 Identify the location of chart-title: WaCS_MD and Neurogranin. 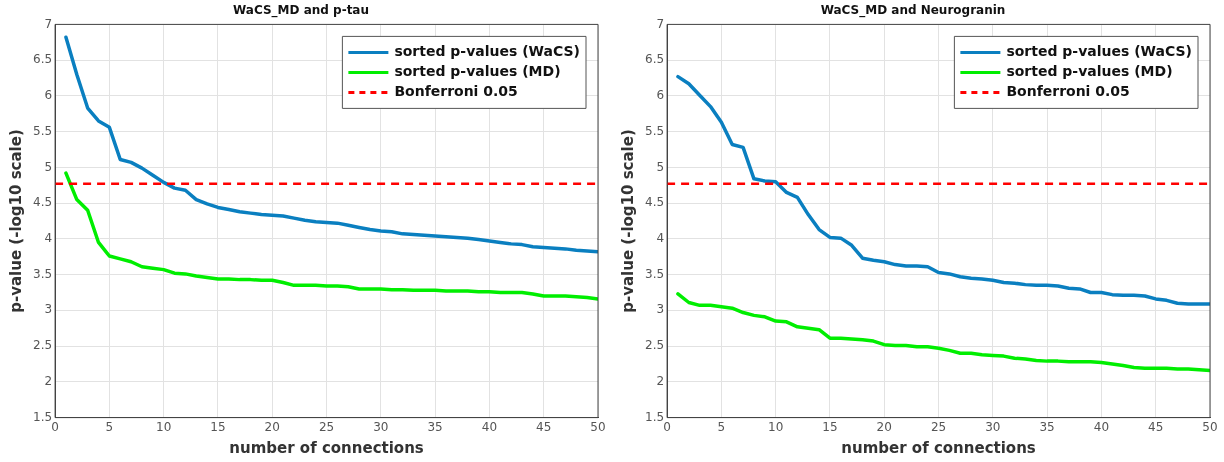
(913, 11).